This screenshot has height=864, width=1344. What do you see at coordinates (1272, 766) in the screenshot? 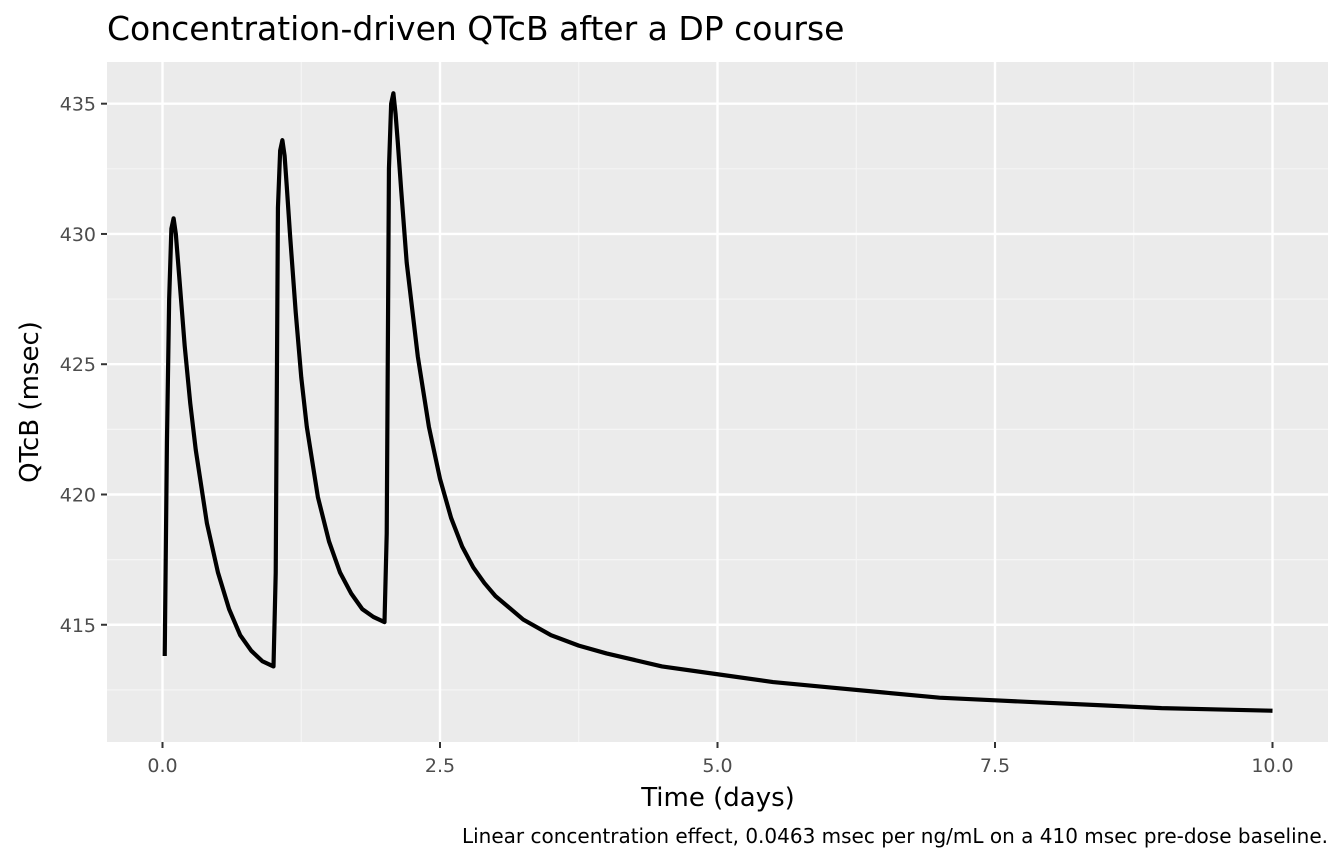
I see `x-tick-label: 10.0` at bounding box center [1272, 766].